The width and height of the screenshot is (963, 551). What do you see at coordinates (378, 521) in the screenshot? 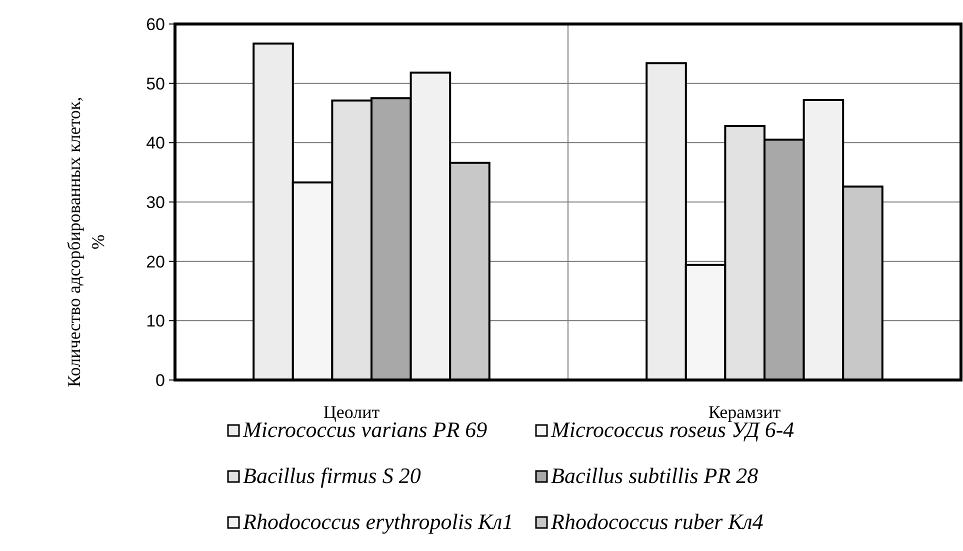
I see `legend-label: Rhodococcus erythropolis Кл1` at bounding box center [378, 521].